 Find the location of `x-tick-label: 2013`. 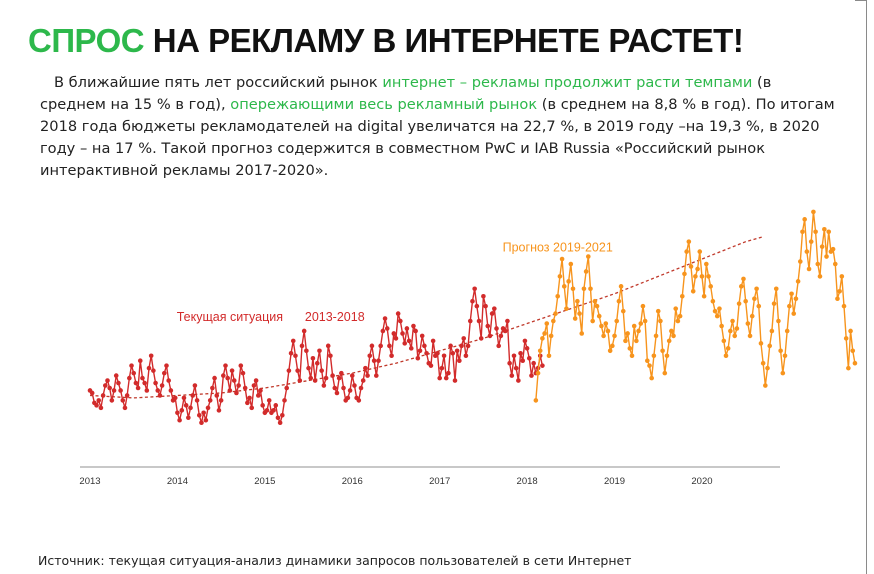

x-tick-label: 2013 is located at coordinates (89, 481).